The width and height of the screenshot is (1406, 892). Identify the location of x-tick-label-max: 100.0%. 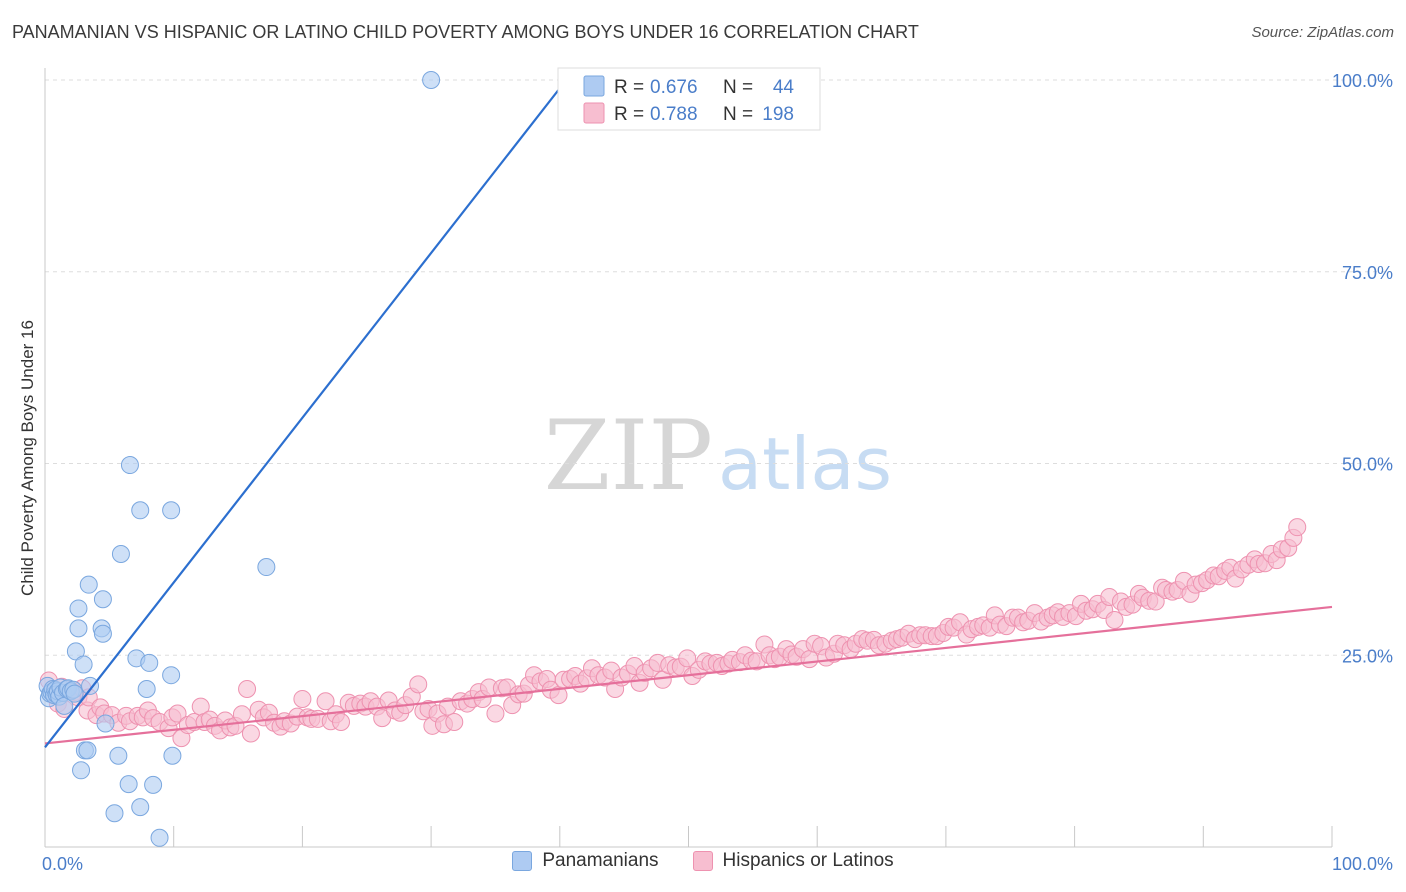
(1362, 864).